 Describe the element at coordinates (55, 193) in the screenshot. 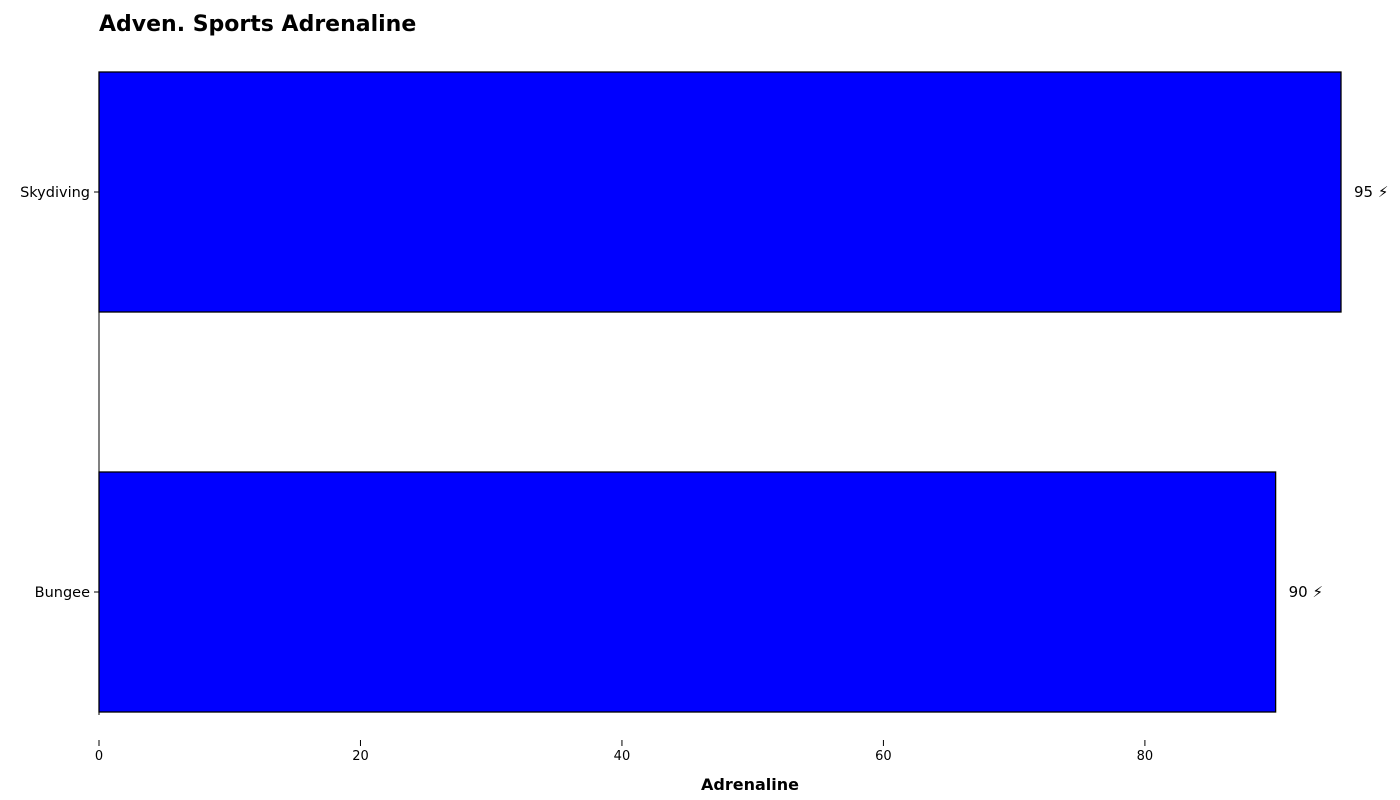

I see `y-tick-label: Skydiving` at that location.